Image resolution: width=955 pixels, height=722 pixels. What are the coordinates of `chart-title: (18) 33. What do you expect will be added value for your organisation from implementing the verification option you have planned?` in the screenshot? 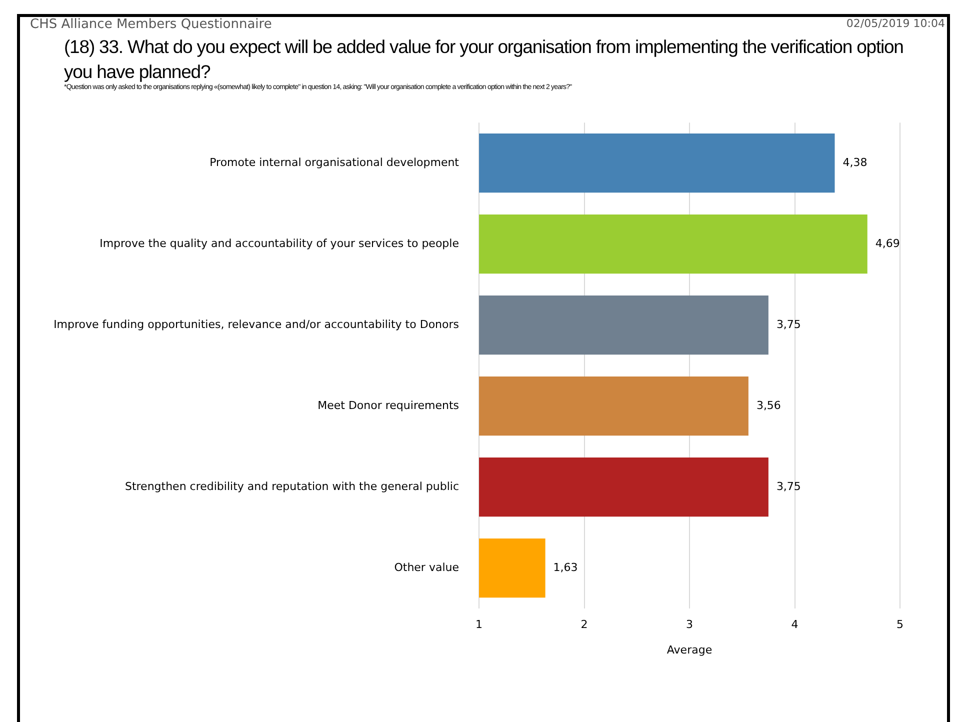 It's located at (484, 59).